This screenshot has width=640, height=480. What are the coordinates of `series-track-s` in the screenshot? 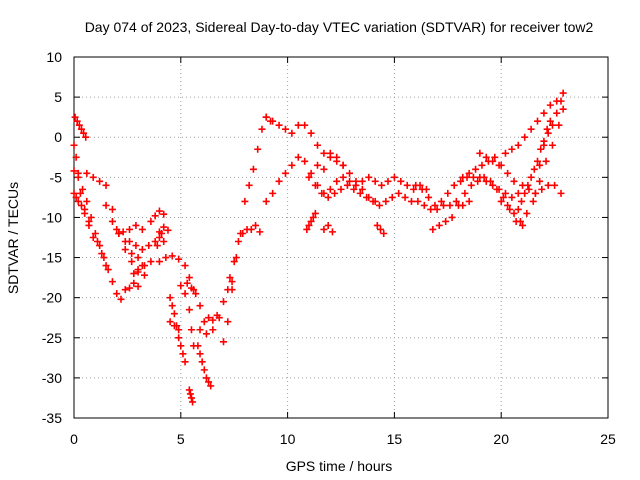 It's located at (204, 366).